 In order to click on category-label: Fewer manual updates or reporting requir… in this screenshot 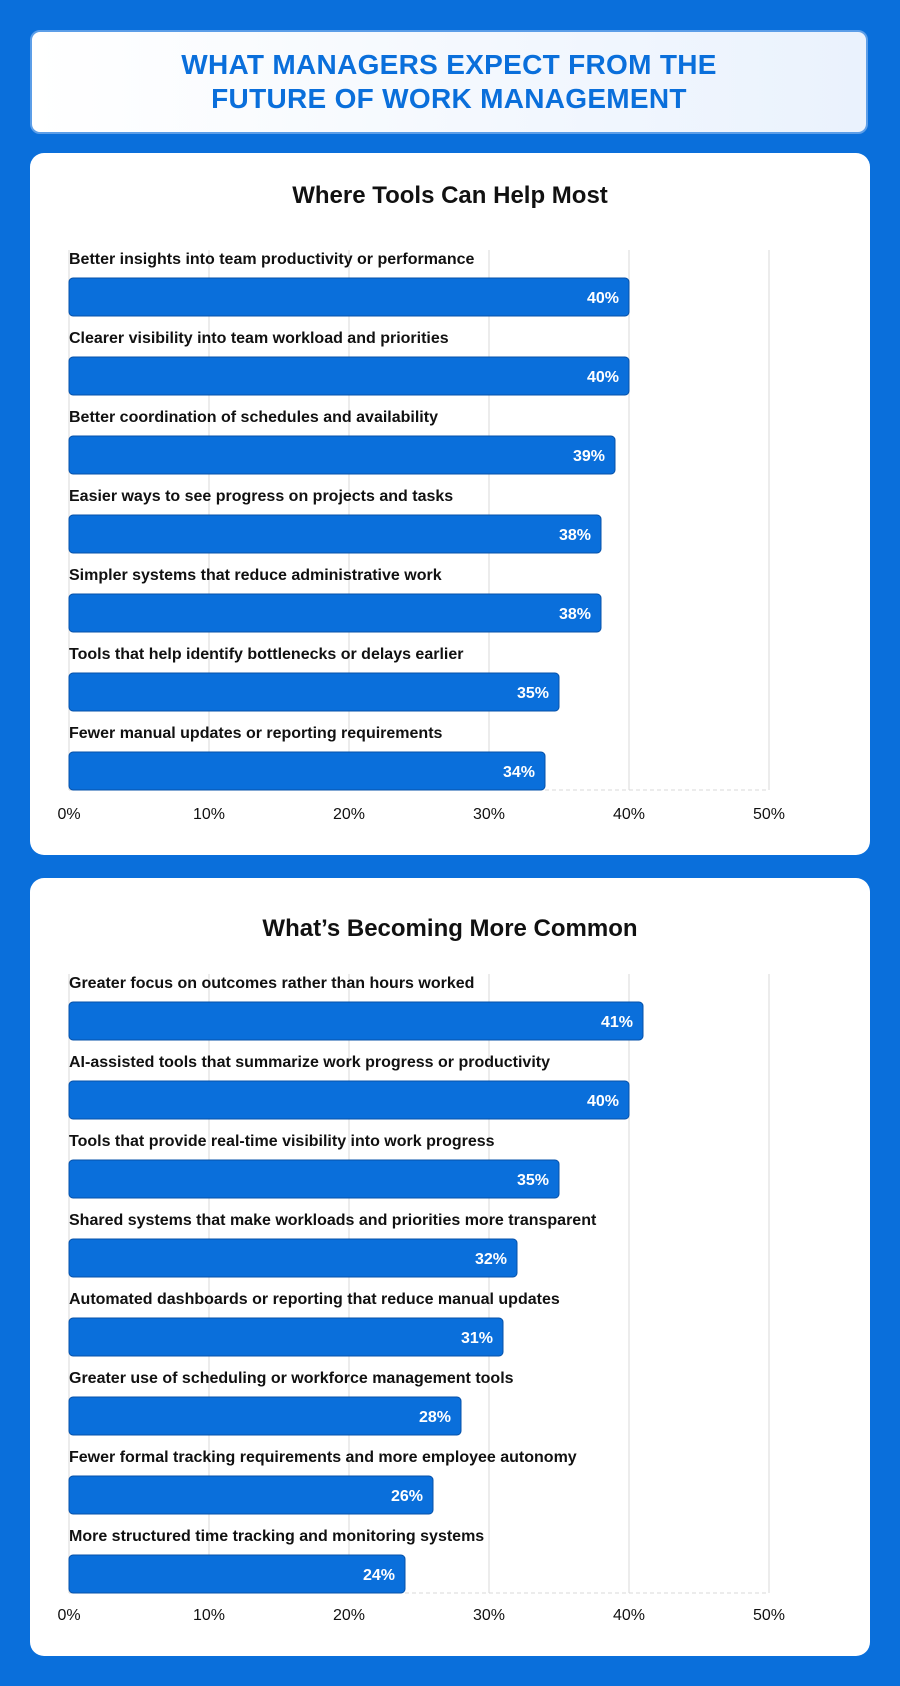, I will do `click(256, 733)`.